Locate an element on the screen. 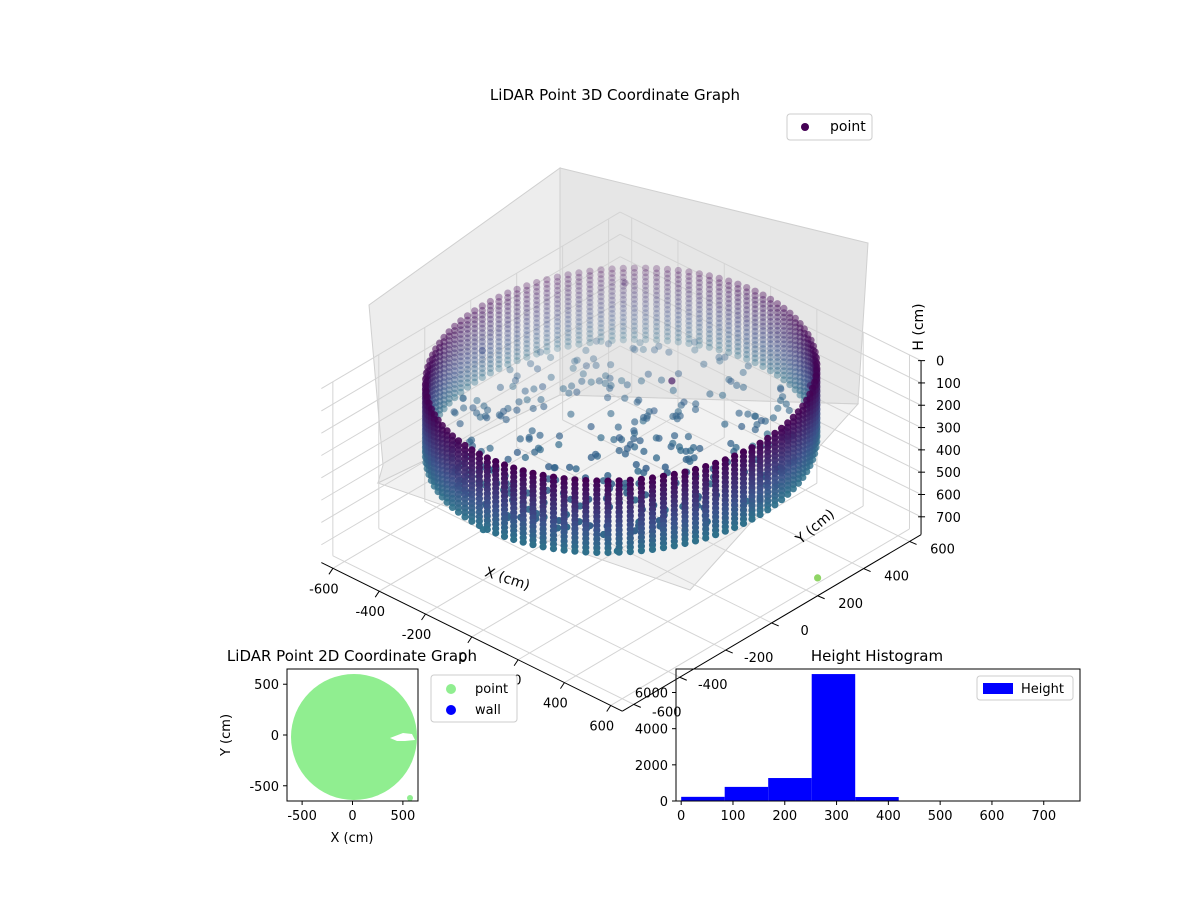 The height and width of the screenshot is (900, 1200). plot-frame-histogram is located at coordinates (878, 735).